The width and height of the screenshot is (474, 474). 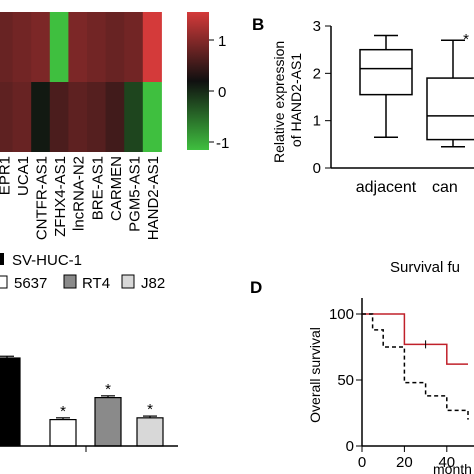 What do you see at coordinates (404, 462) in the screenshot?
I see `survival-x-tick-label: 20` at bounding box center [404, 462].